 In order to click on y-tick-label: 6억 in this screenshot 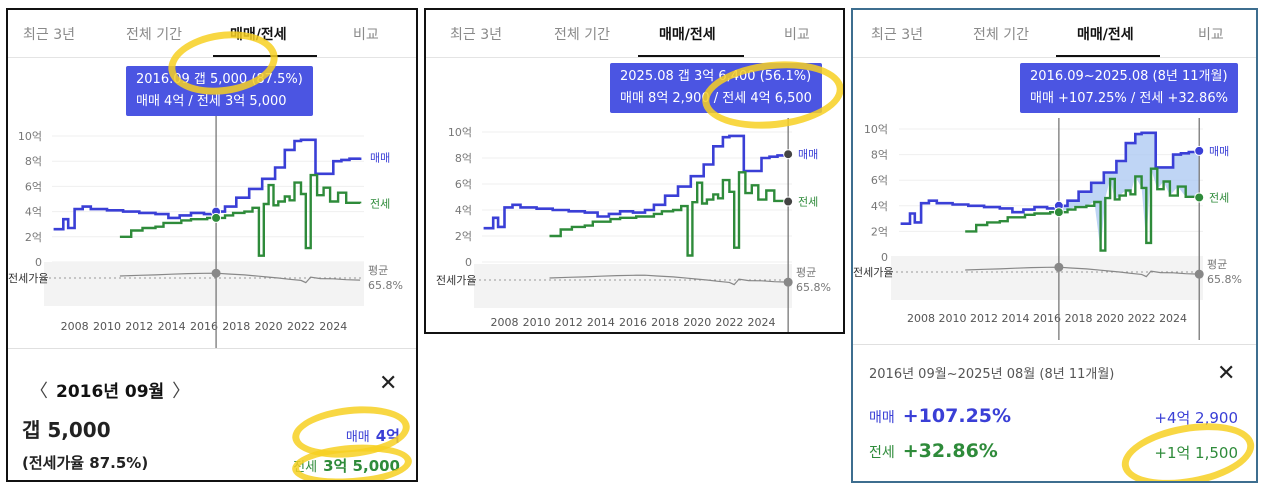, I will do `click(879, 180)`.